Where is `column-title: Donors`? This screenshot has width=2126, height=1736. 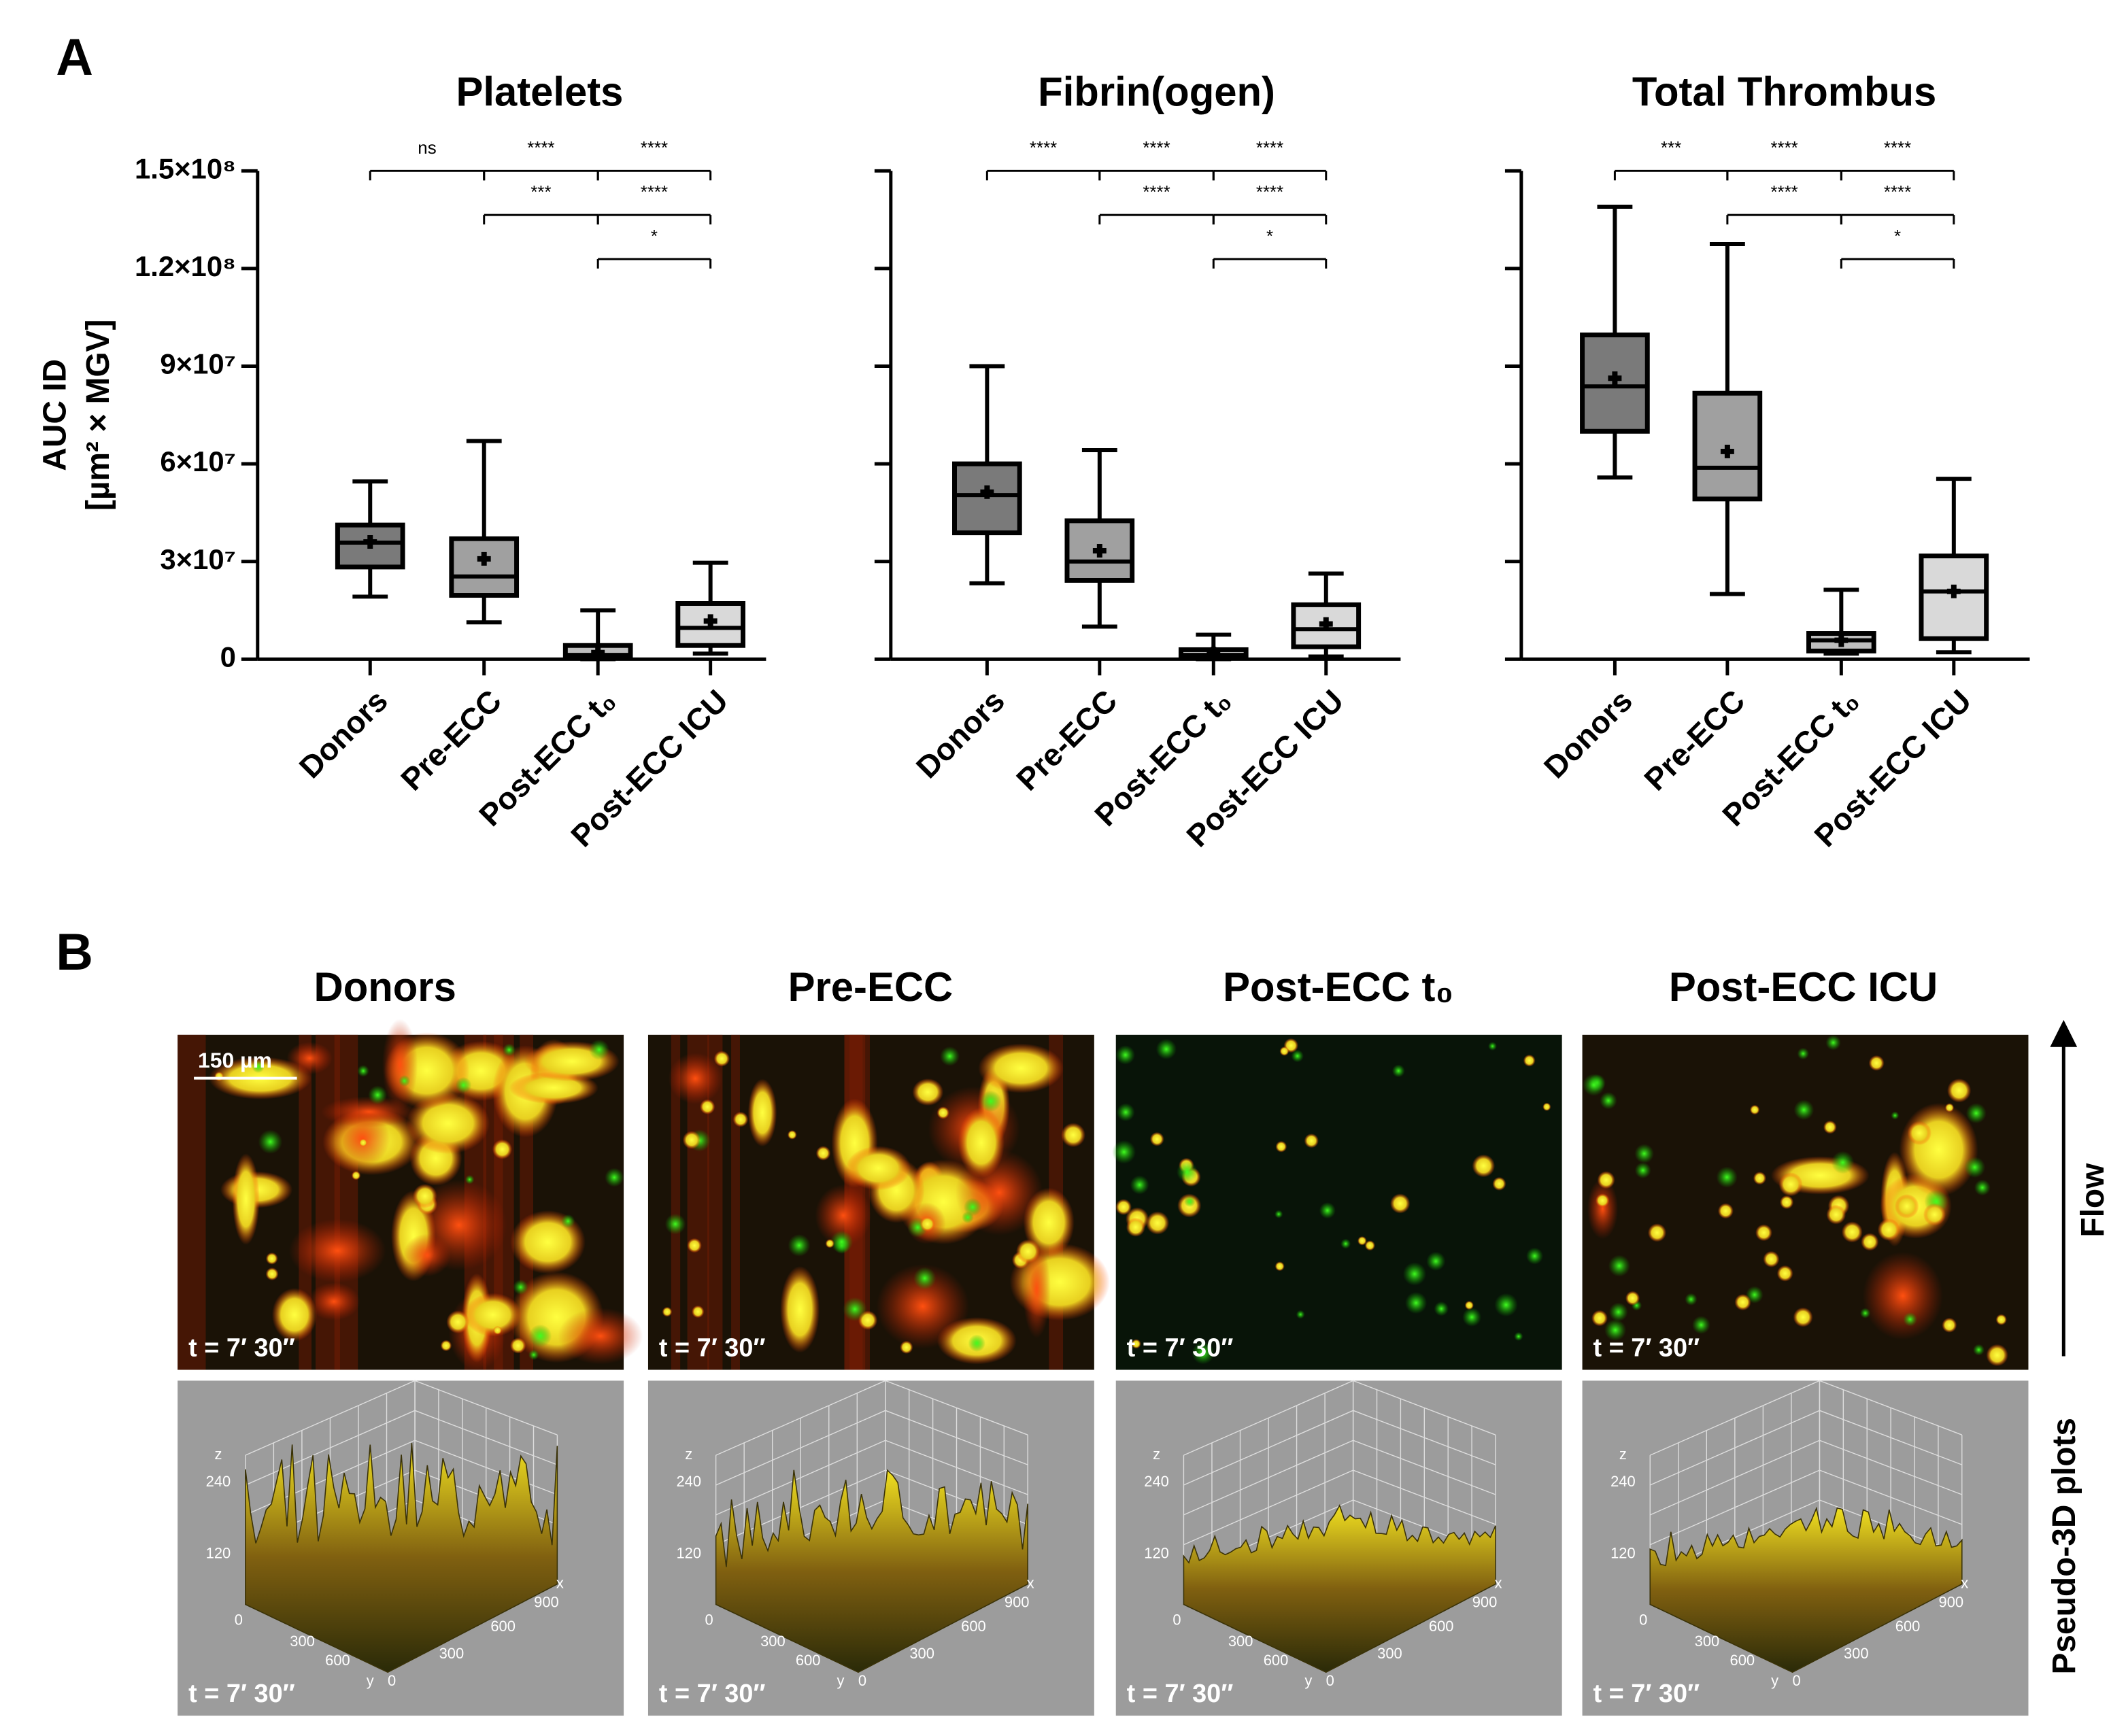 column-title: Donors is located at coordinates (385, 987).